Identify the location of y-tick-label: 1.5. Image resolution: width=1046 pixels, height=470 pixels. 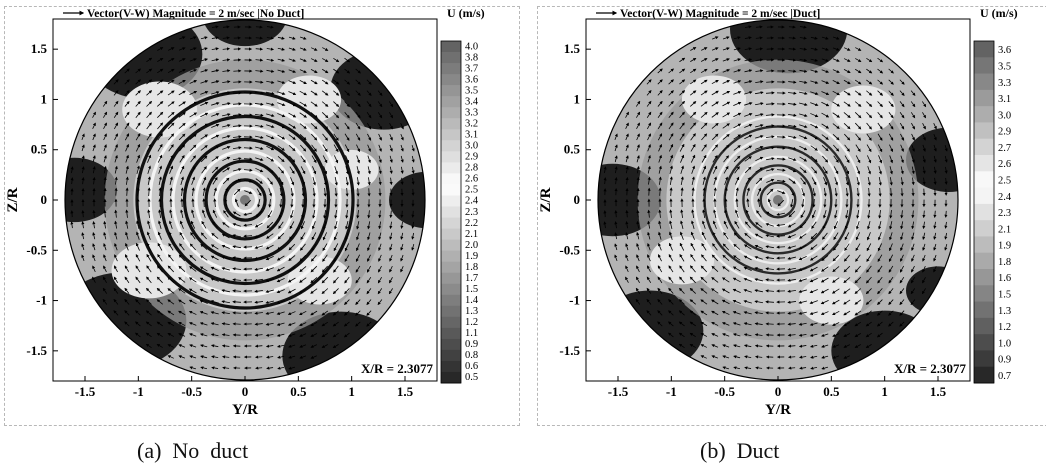
(572, 48).